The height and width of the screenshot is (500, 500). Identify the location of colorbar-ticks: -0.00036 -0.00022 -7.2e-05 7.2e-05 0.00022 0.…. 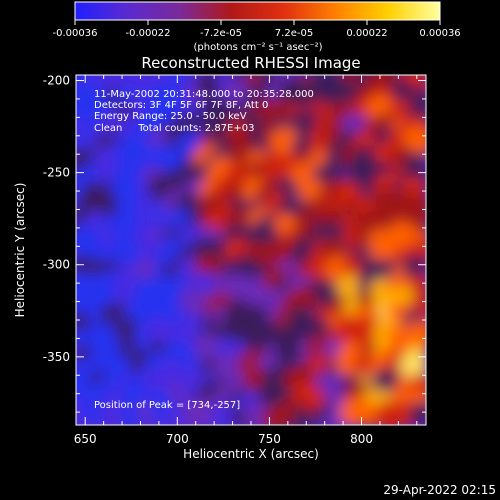
(257, 29).